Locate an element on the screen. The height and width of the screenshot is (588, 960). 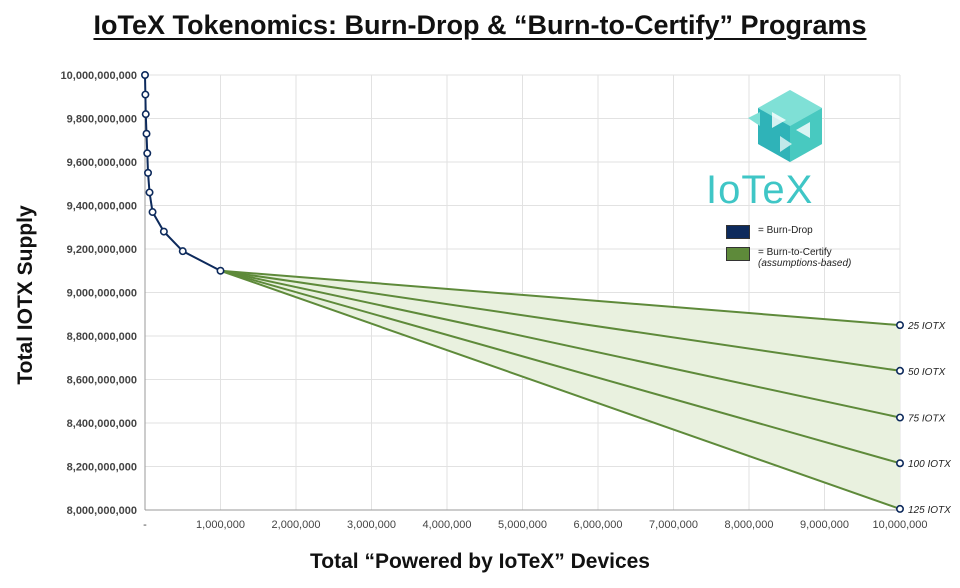
y-tick-label: 9,600,000,000 is located at coordinates (102, 163).